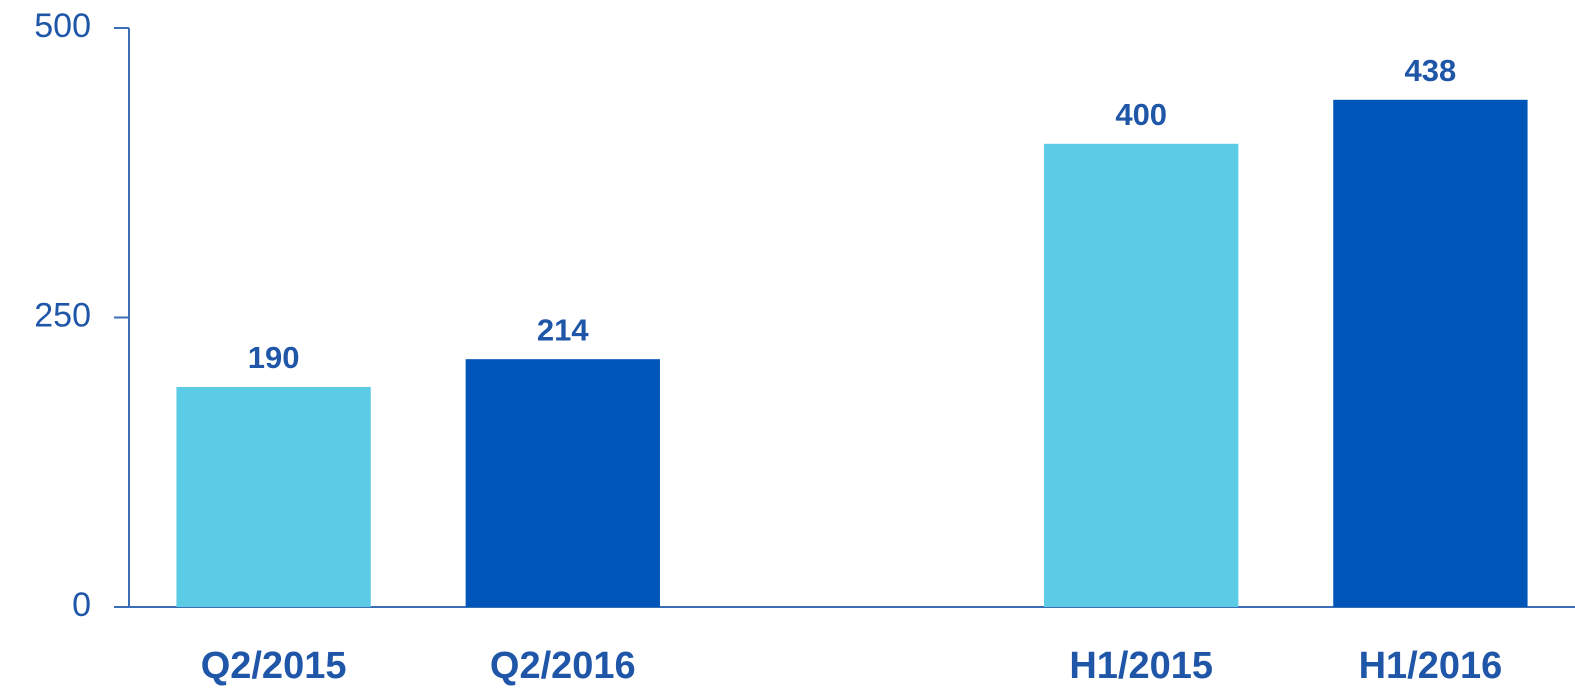 The width and height of the screenshot is (1575, 693). I want to click on x-tick-label: Q2/2015, so click(274, 666).